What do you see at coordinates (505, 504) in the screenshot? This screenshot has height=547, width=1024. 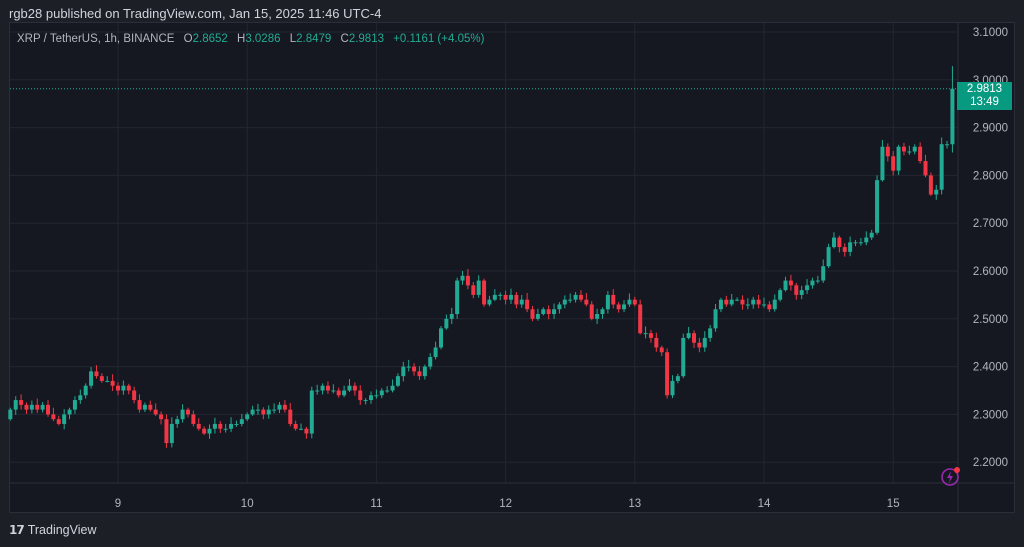 I see `time-tick-label: 12` at bounding box center [505, 504].